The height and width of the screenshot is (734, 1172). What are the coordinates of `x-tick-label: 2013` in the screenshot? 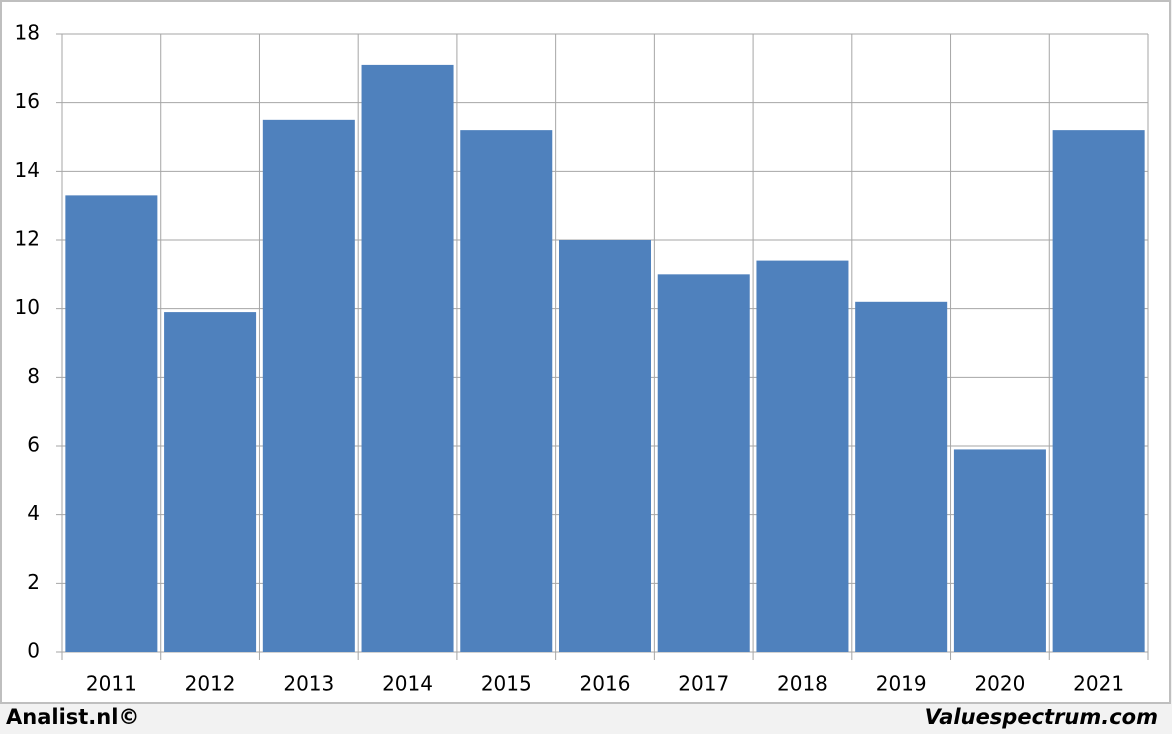 It's located at (308, 684).